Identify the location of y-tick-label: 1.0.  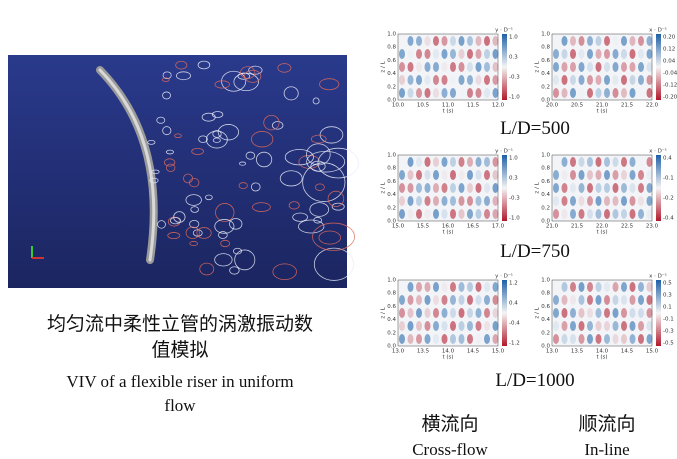
(391, 156).